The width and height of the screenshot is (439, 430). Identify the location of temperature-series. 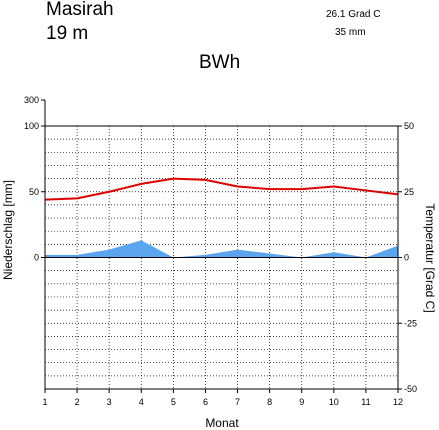
(221, 189).